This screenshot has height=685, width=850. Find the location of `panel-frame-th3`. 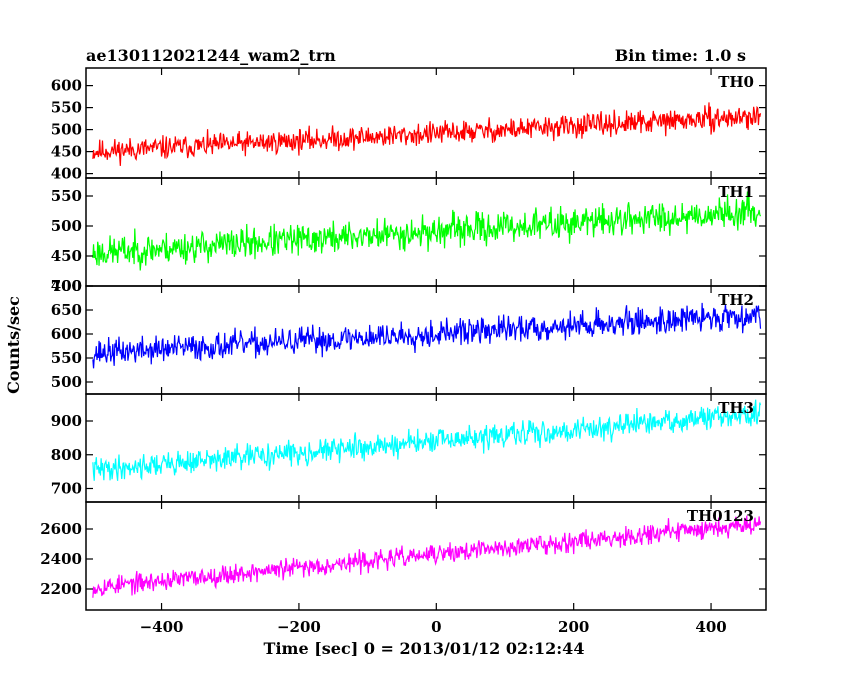

panel-frame-th3 is located at coordinates (426, 448).